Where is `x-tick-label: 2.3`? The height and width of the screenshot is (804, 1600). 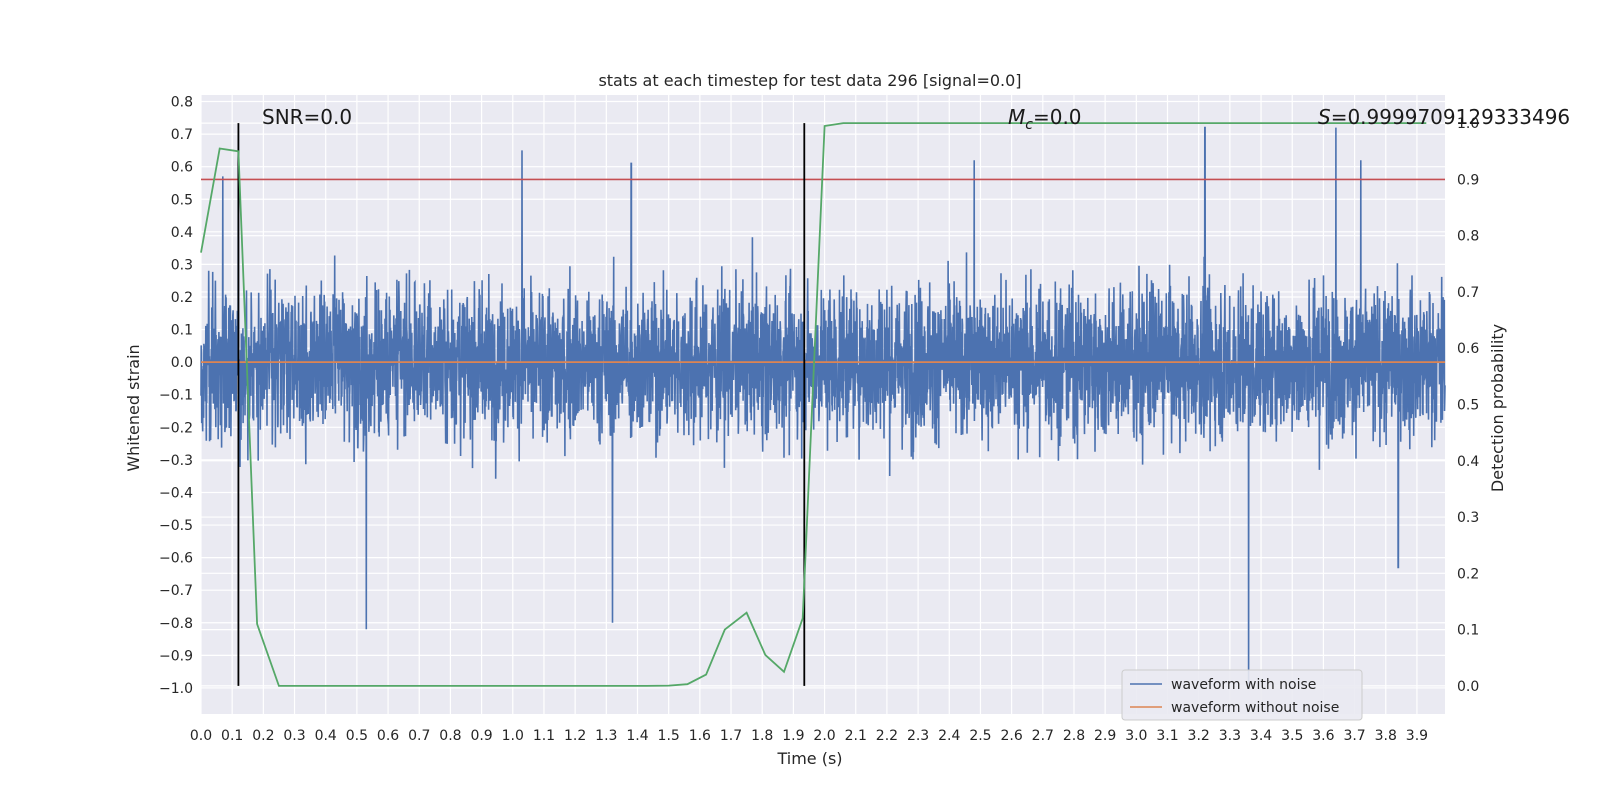
x-tick-label: 2.3 is located at coordinates (918, 736).